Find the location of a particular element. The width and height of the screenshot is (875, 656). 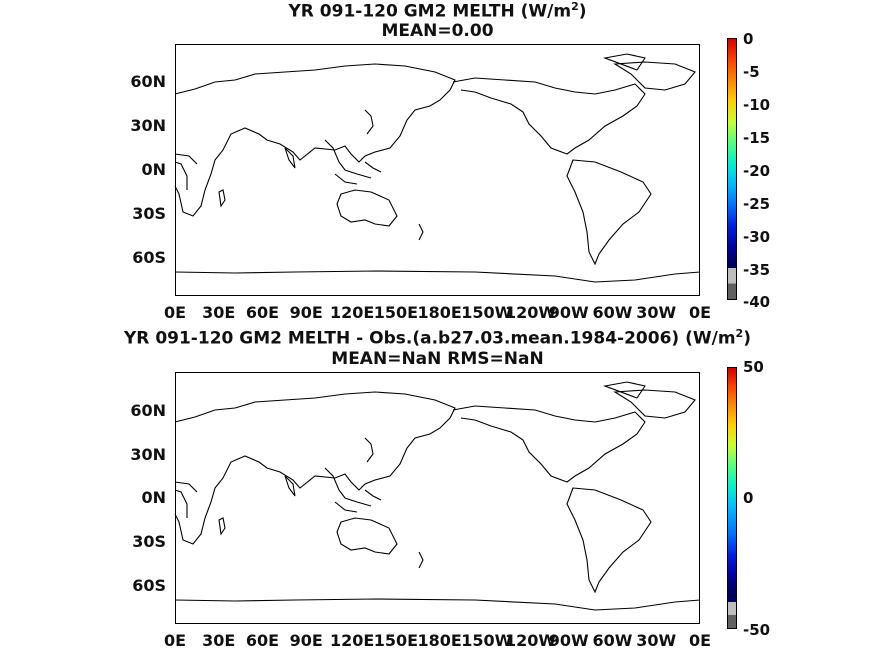

panel1-title-superscript: 2 is located at coordinates (575, 6).